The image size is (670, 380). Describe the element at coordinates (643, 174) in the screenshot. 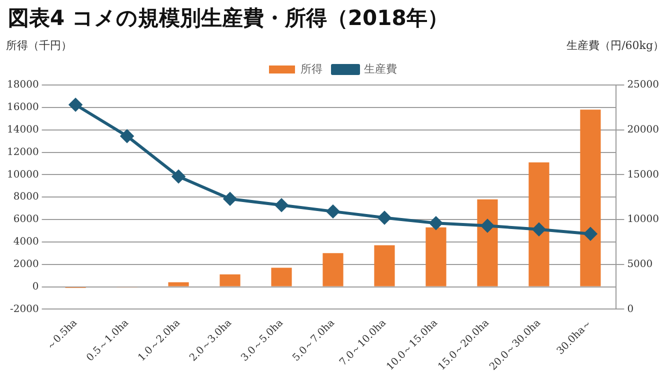

I see `y2-tick-label: 15000` at that location.